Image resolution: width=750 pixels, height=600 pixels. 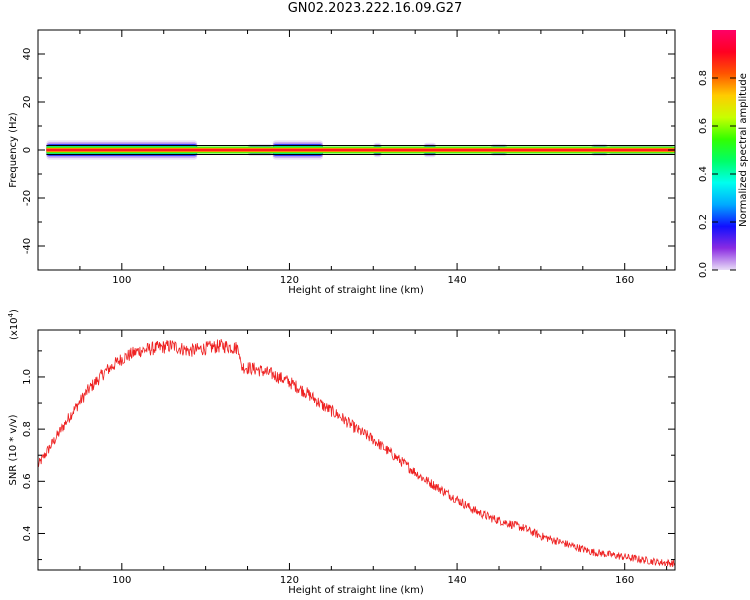 I want to click on spectrogram-y-tick-label: 40, so click(x=27, y=54).